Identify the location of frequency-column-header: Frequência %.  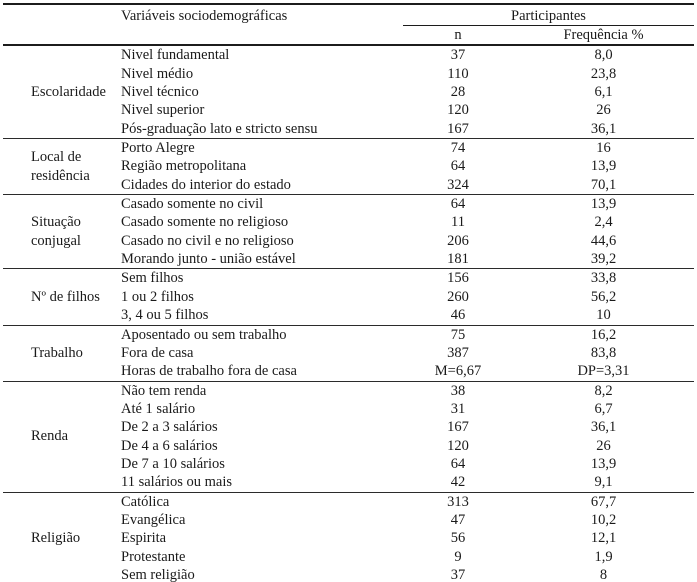
(603, 36).